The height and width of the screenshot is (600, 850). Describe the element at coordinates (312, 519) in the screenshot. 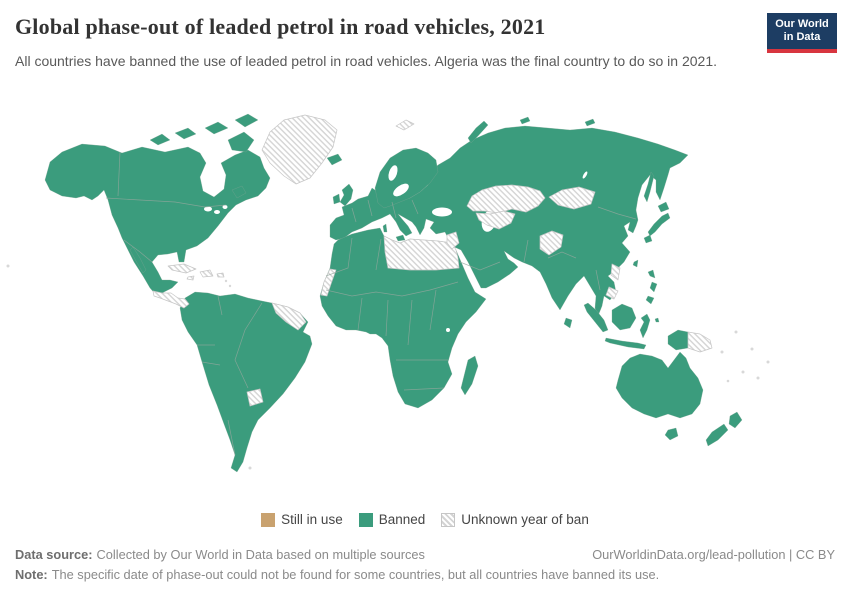

I see `legend-label-still-in-use: Still in use` at that location.